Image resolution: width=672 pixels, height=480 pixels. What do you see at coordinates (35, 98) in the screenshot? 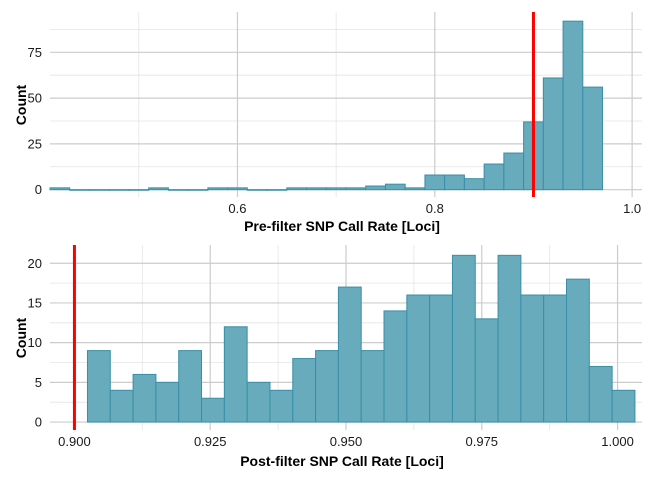
I see `pre-filter-y-tick-label: 50` at bounding box center [35, 98].